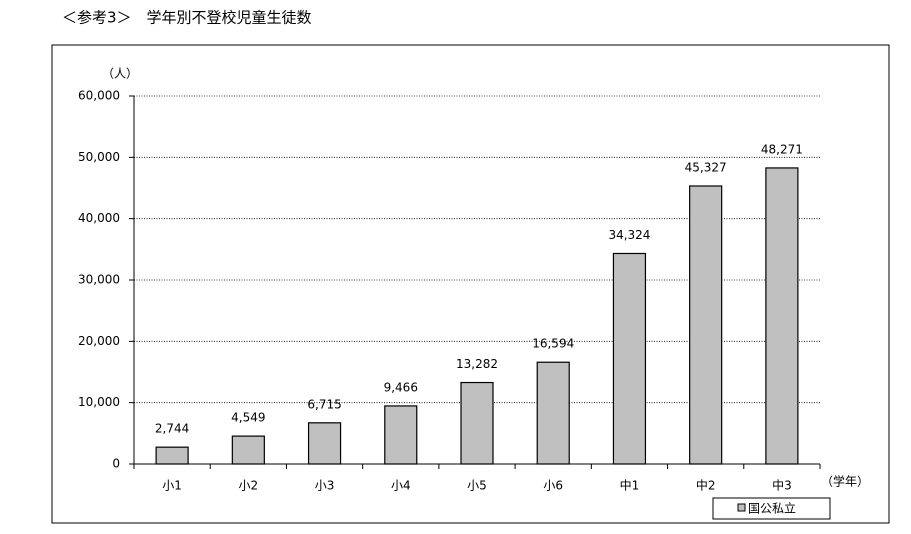 Image resolution: width=911 pixels, height=534 pixels. I want to click on x-tick-label: 中3, so click(782, 485).